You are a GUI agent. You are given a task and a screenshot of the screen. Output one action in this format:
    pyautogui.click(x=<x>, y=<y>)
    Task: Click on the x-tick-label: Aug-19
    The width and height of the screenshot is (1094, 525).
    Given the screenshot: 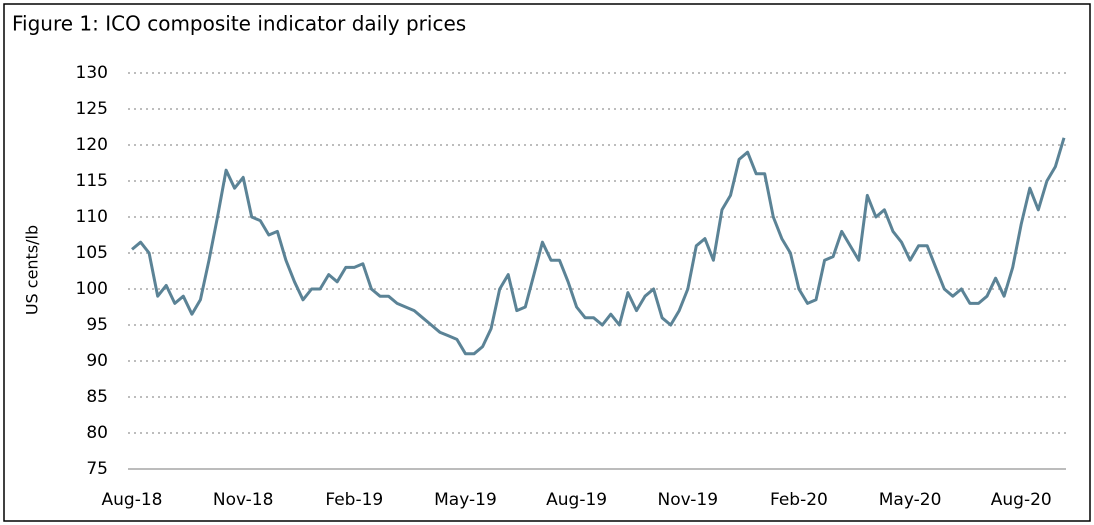 What is the action you would take?
    pyautogui.click(x=576, y=500)
    